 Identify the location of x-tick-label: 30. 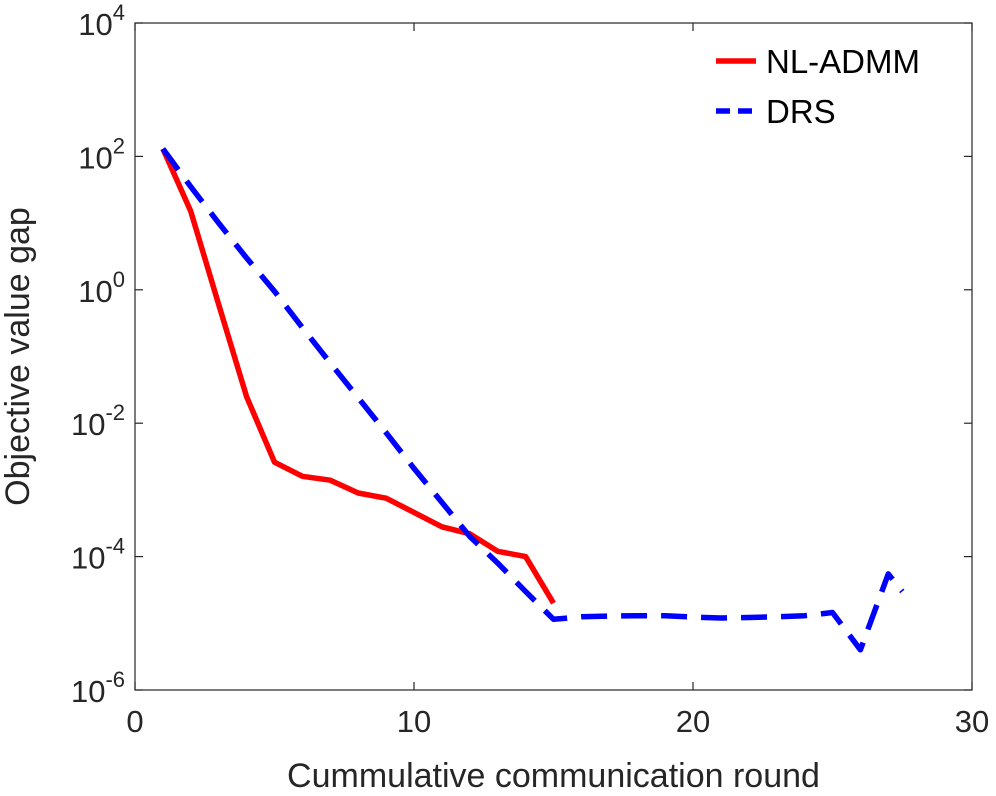
(972, 721).